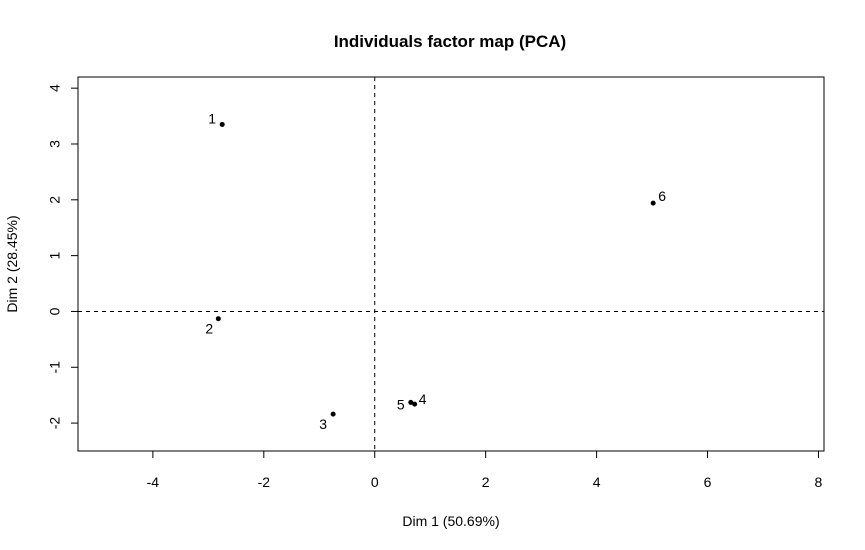  I want to click on point-label: 2, so click(209, 329).